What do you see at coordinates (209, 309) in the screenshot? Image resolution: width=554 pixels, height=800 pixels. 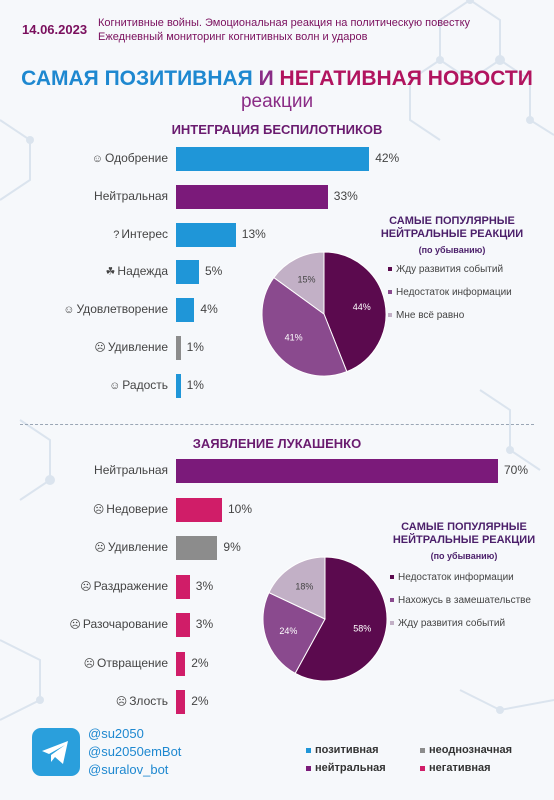 I see `bar-value-label: 4%` at bounding box center [209, 309].